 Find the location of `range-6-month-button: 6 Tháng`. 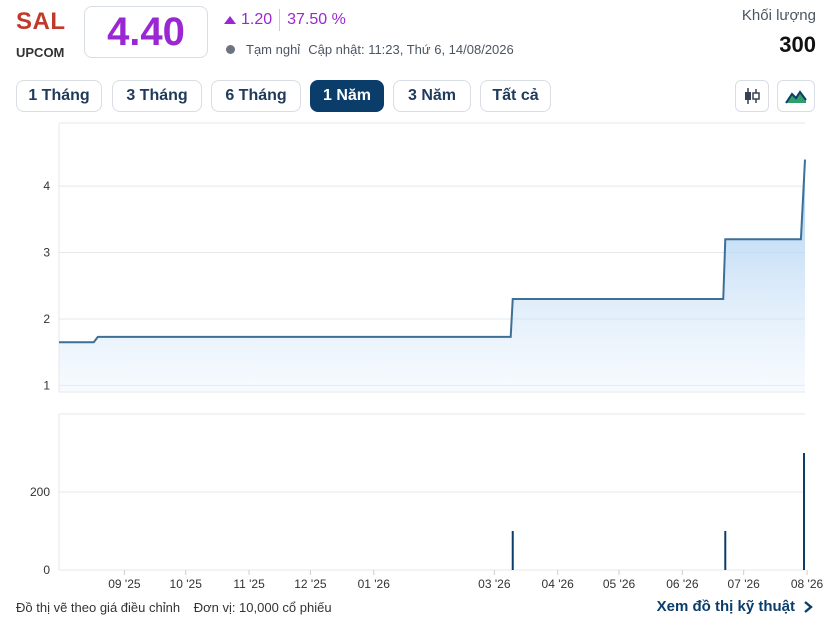

range-6-month-button: 6 Tháng is located at coordinates (256, 96).